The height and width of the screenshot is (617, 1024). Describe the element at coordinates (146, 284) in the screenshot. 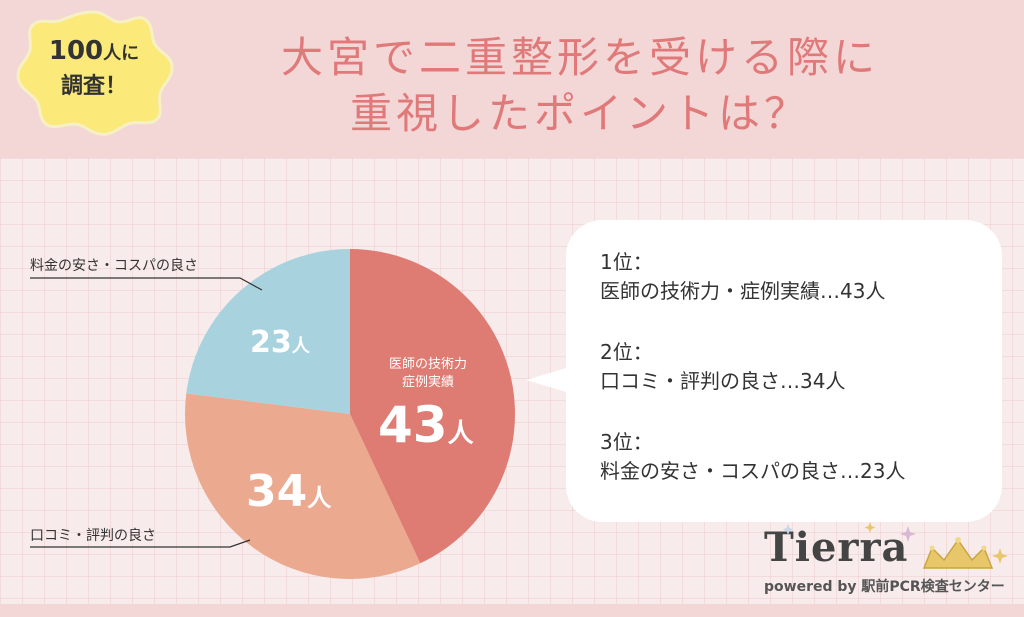

I see `callout-line-cost` at that location.